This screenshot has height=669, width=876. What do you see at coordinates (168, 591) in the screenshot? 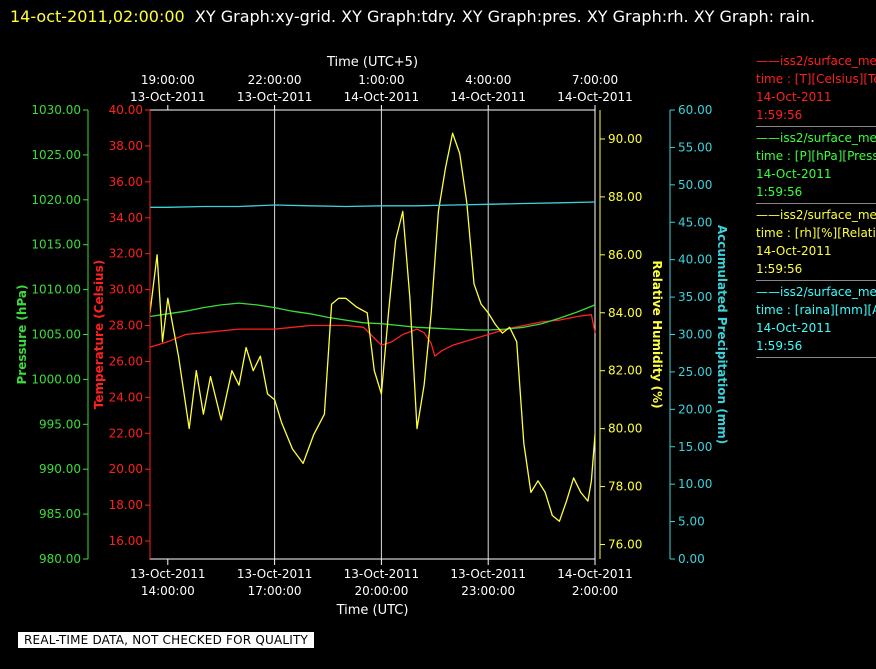
I see `x-tick-label-time: 14:00:00` at bounding box center [168, 591].